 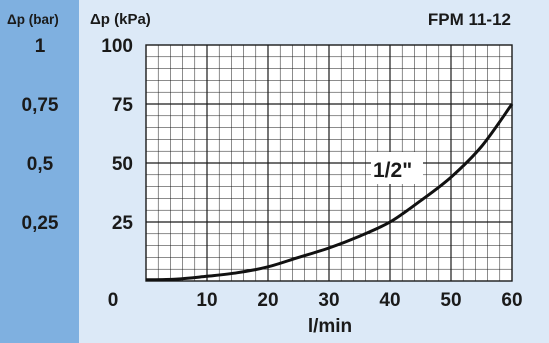 What do you see at coordinates (330, 326) in the screenshot?
I see `x-axis-label: l/min` at bounding box center [330, 326].